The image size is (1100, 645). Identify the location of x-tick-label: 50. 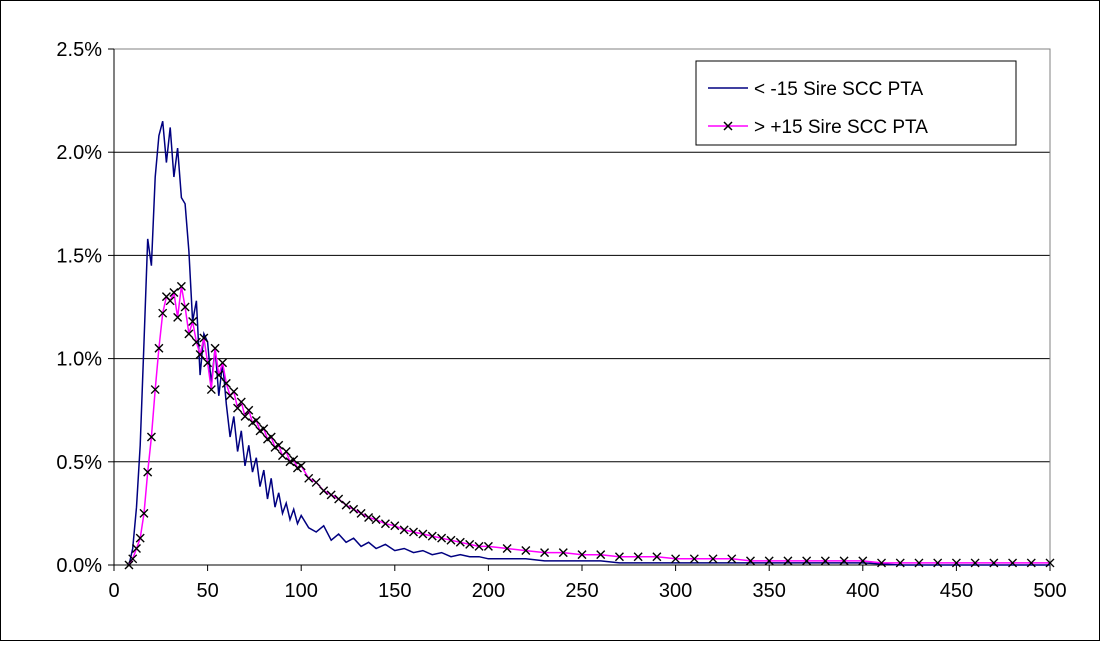
(207, 591).